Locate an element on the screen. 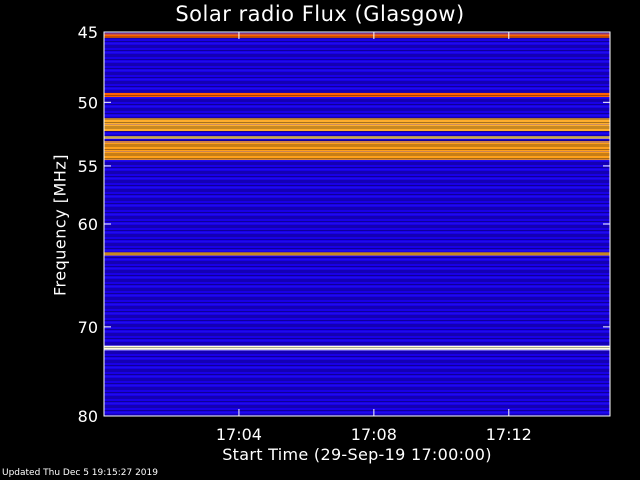 Image resolution: width=640 pixels, height=480 pixels. x-axis-label: Start Time (29-Sep-19 17:00:00) is located at coordinates (357, 454).